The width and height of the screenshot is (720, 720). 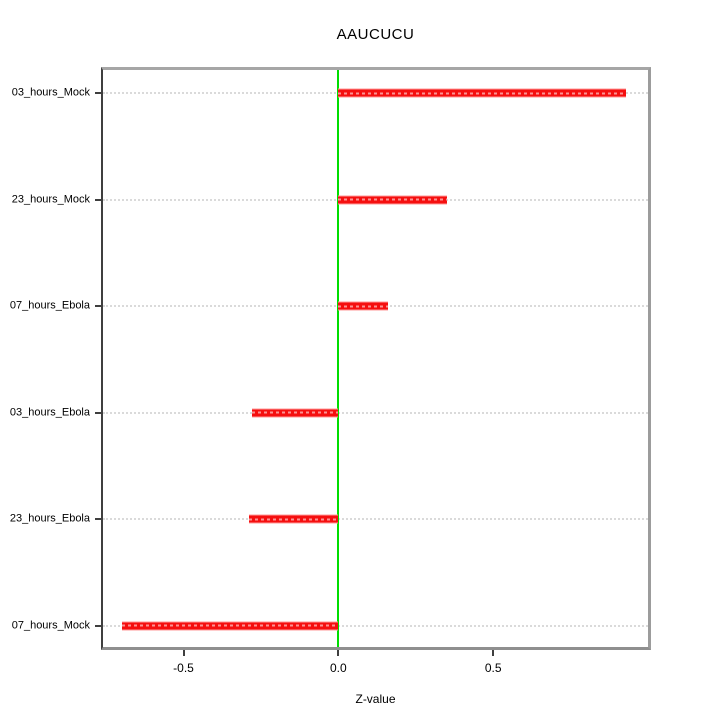 What do you see at coordinates (338, 358) in the screenshot?
I see `zero-reference-line` at bounding box center [338, 358].